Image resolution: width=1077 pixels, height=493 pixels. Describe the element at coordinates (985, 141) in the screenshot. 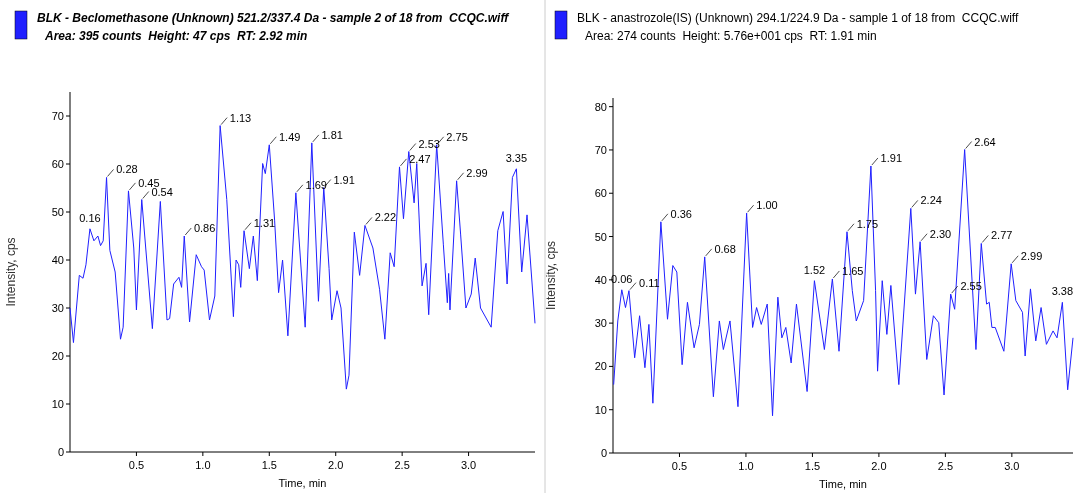

I see `annotation: 2.64` at that location.